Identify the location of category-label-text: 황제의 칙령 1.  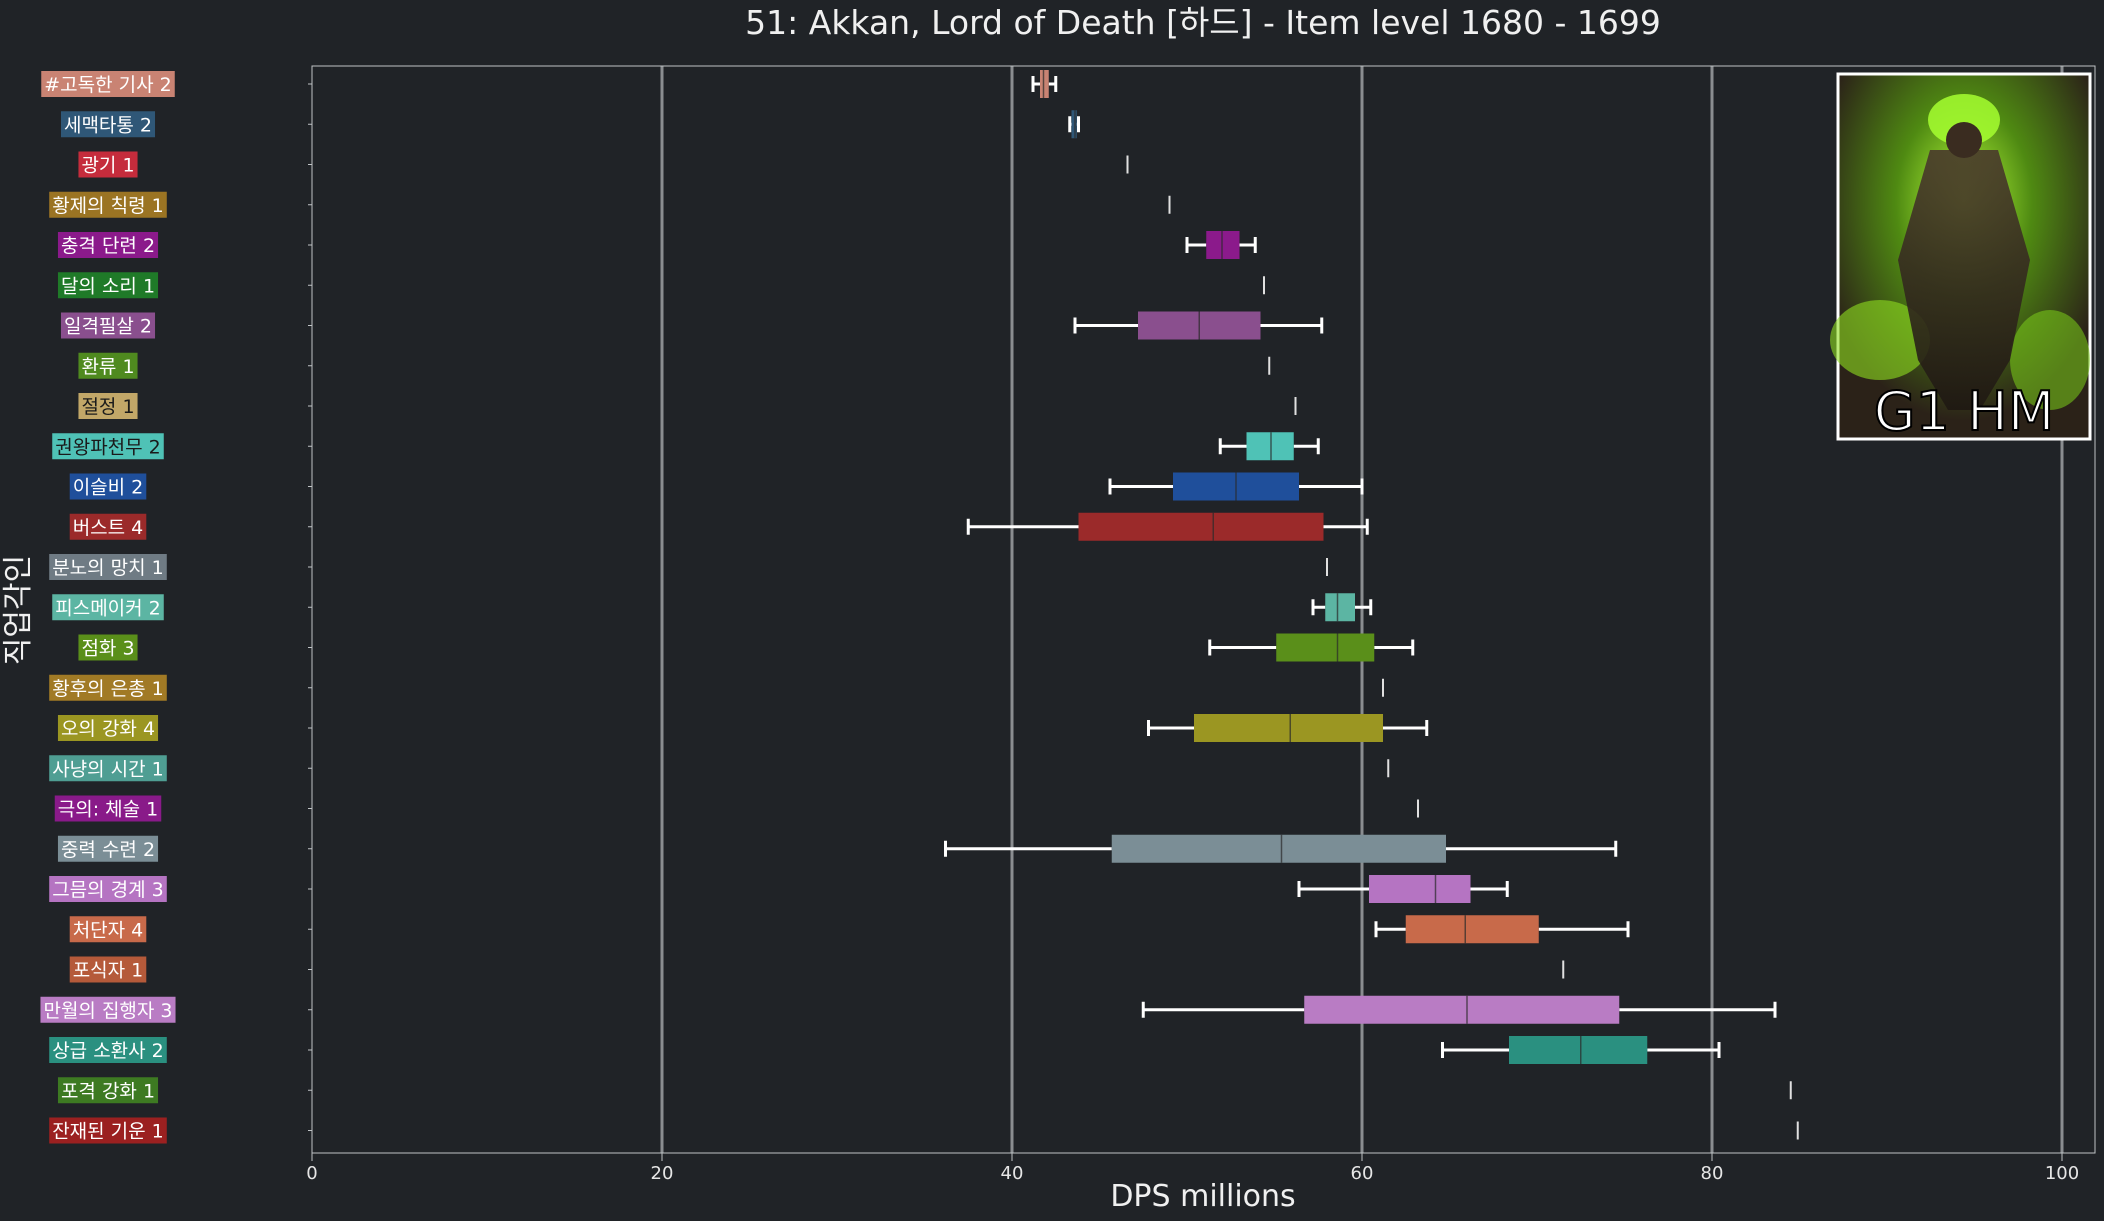
(108, 206).